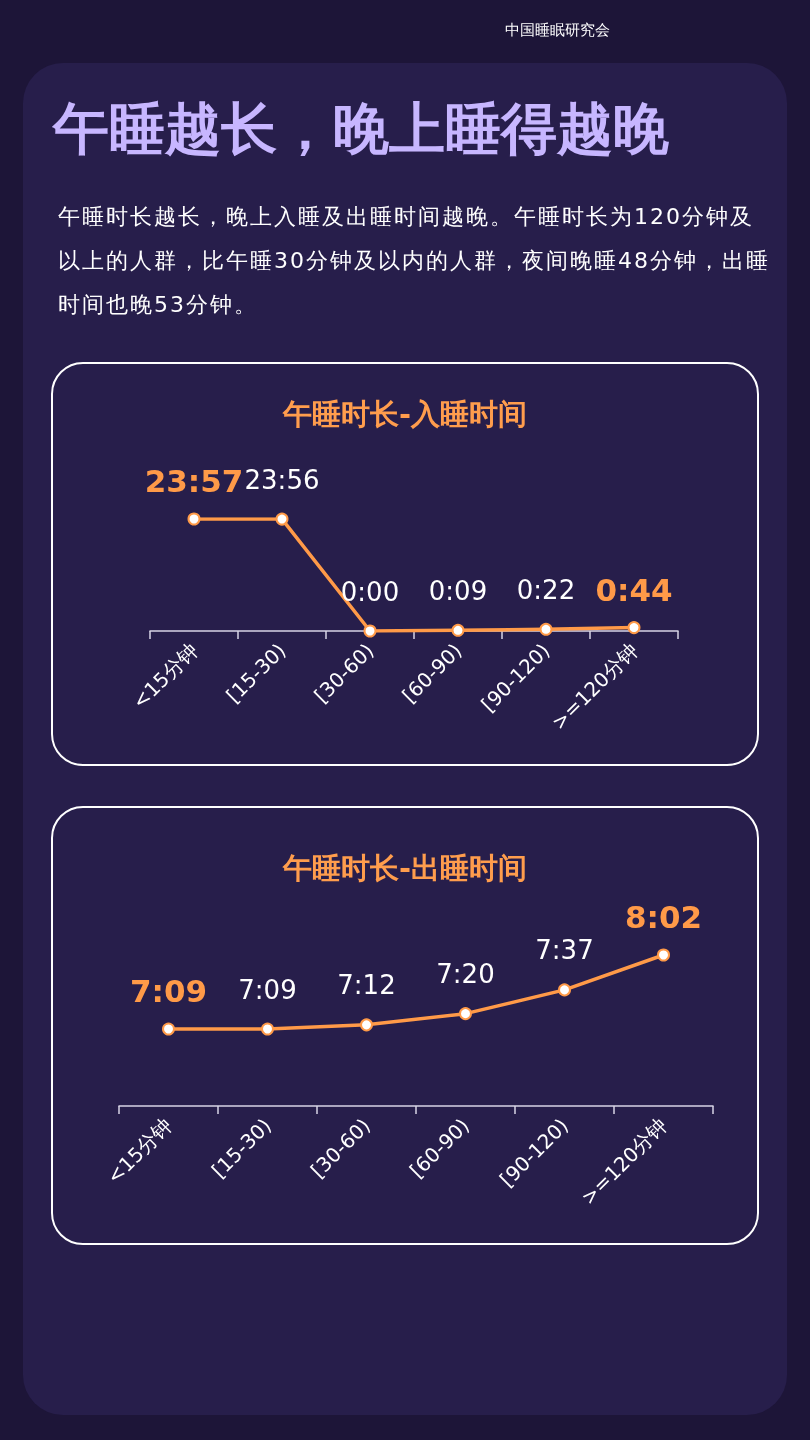 This screenshot has width=810, height=1440. Describe the element at coordinates (546, 589) in the screenshot. I see `data-label: 0:22` at that location.